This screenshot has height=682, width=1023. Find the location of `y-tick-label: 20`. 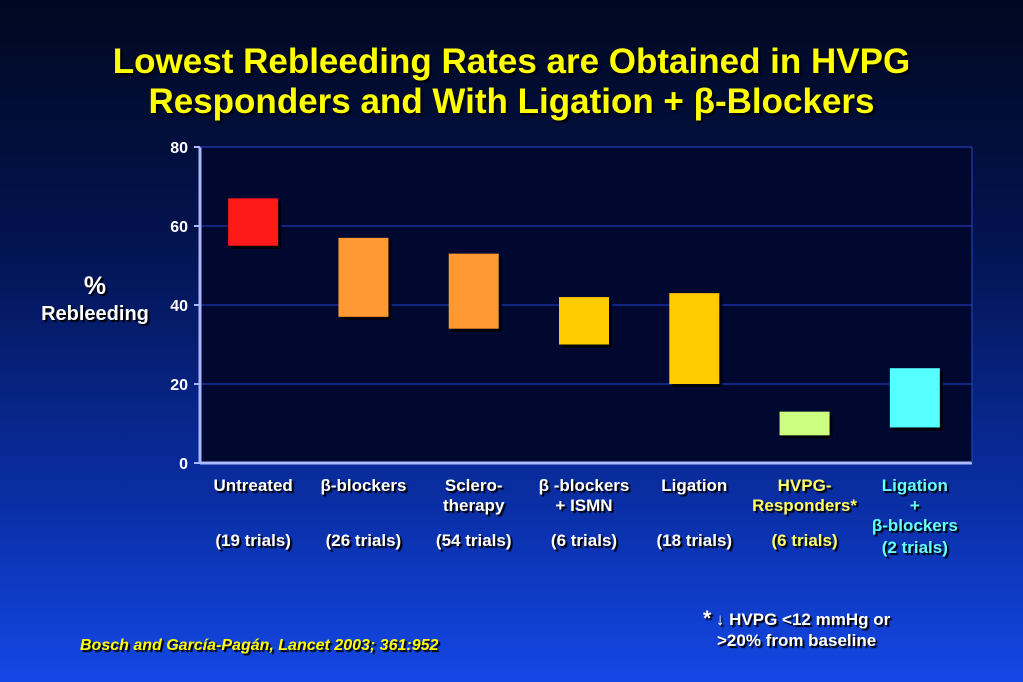

y-tick-label: 20 is located at coordinates (179, 385).